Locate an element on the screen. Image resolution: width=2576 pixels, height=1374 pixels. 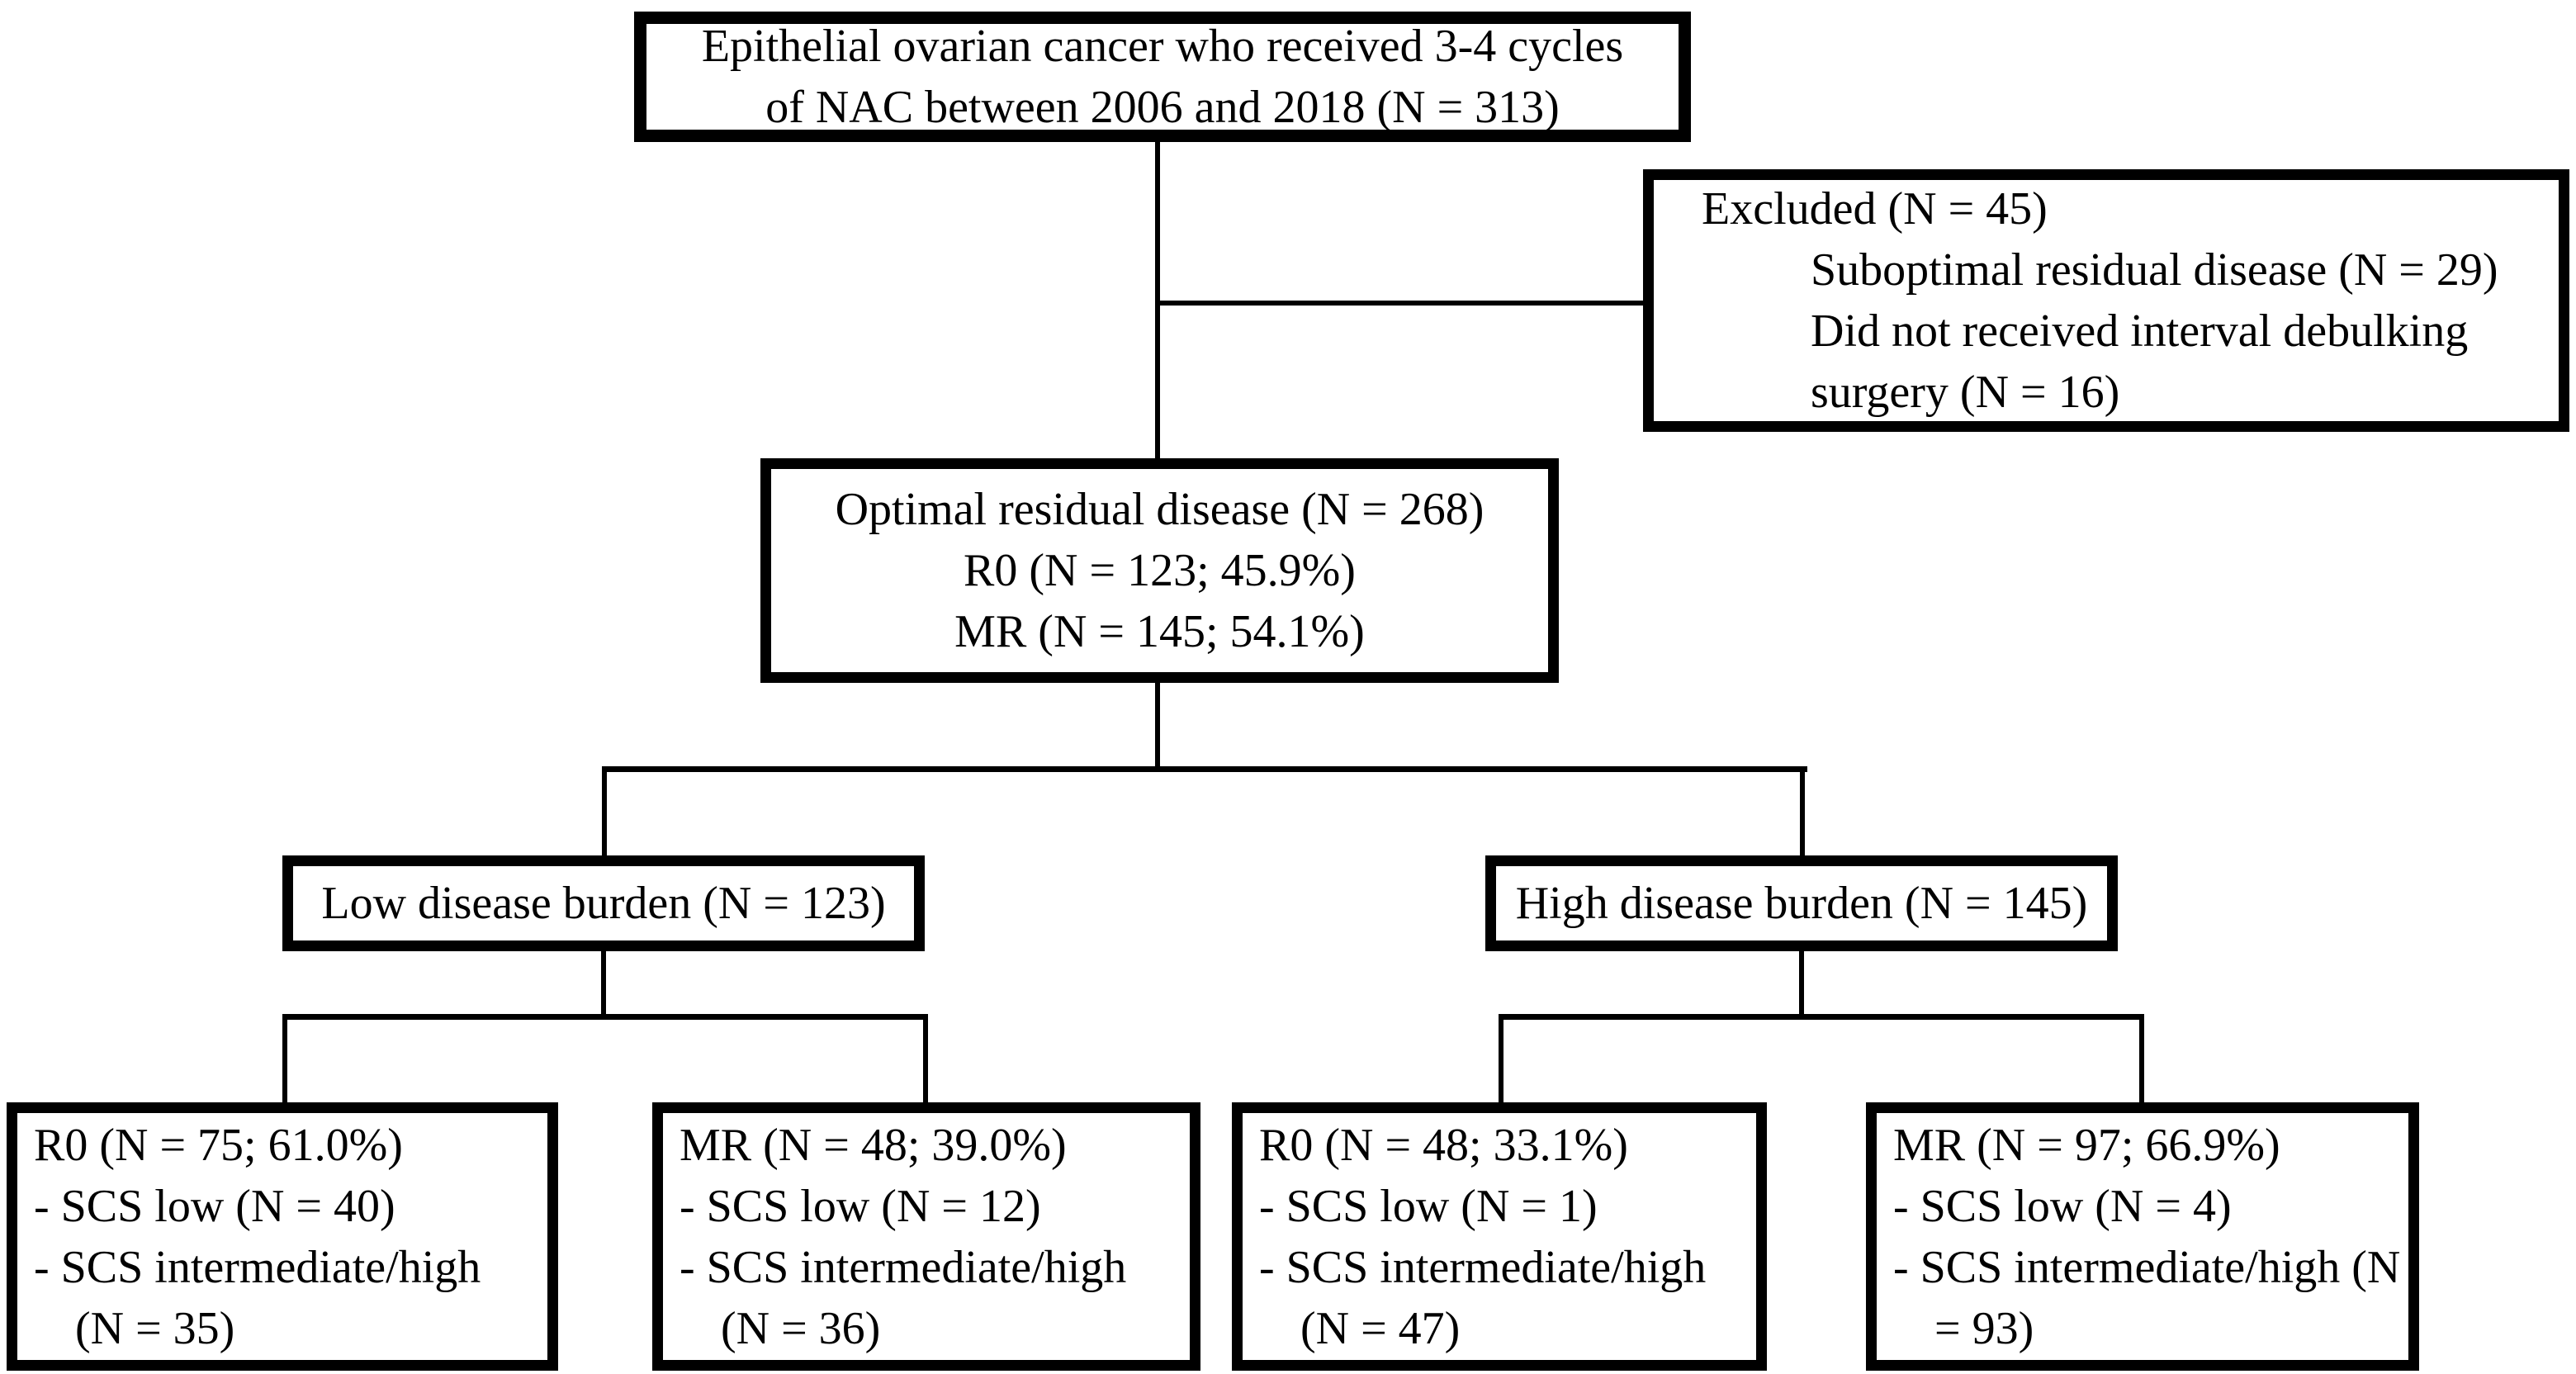
low-r0-scs-high: - SCS intermediate/high (N = 35) is located at coordinates (257, 1298).